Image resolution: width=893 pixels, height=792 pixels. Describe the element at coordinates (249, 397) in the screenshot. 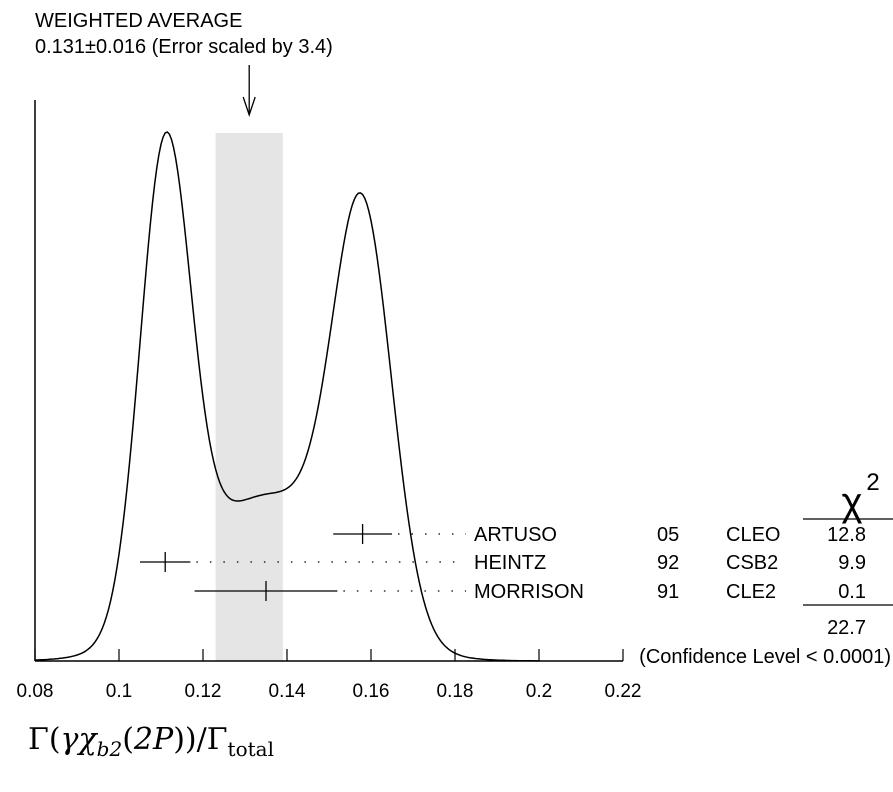

I see `average-band` at that location.